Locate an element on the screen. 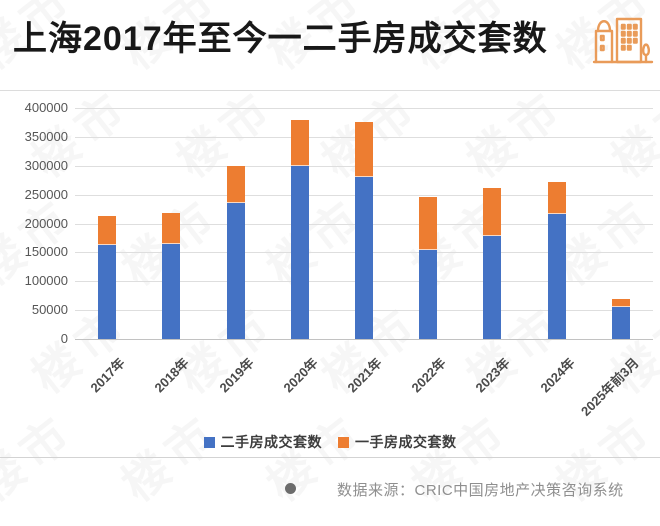 Image resolution: width=660 pixels, height=526 pixels. legend-item: 二手房成交套数 is located at coordinates (263, 442).